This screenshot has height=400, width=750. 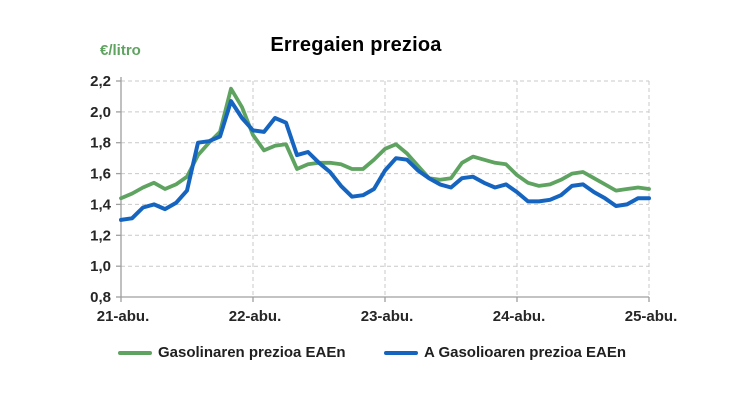 I want to click on chart-title: Erregaien prezioa, so click(x=356, y=45).